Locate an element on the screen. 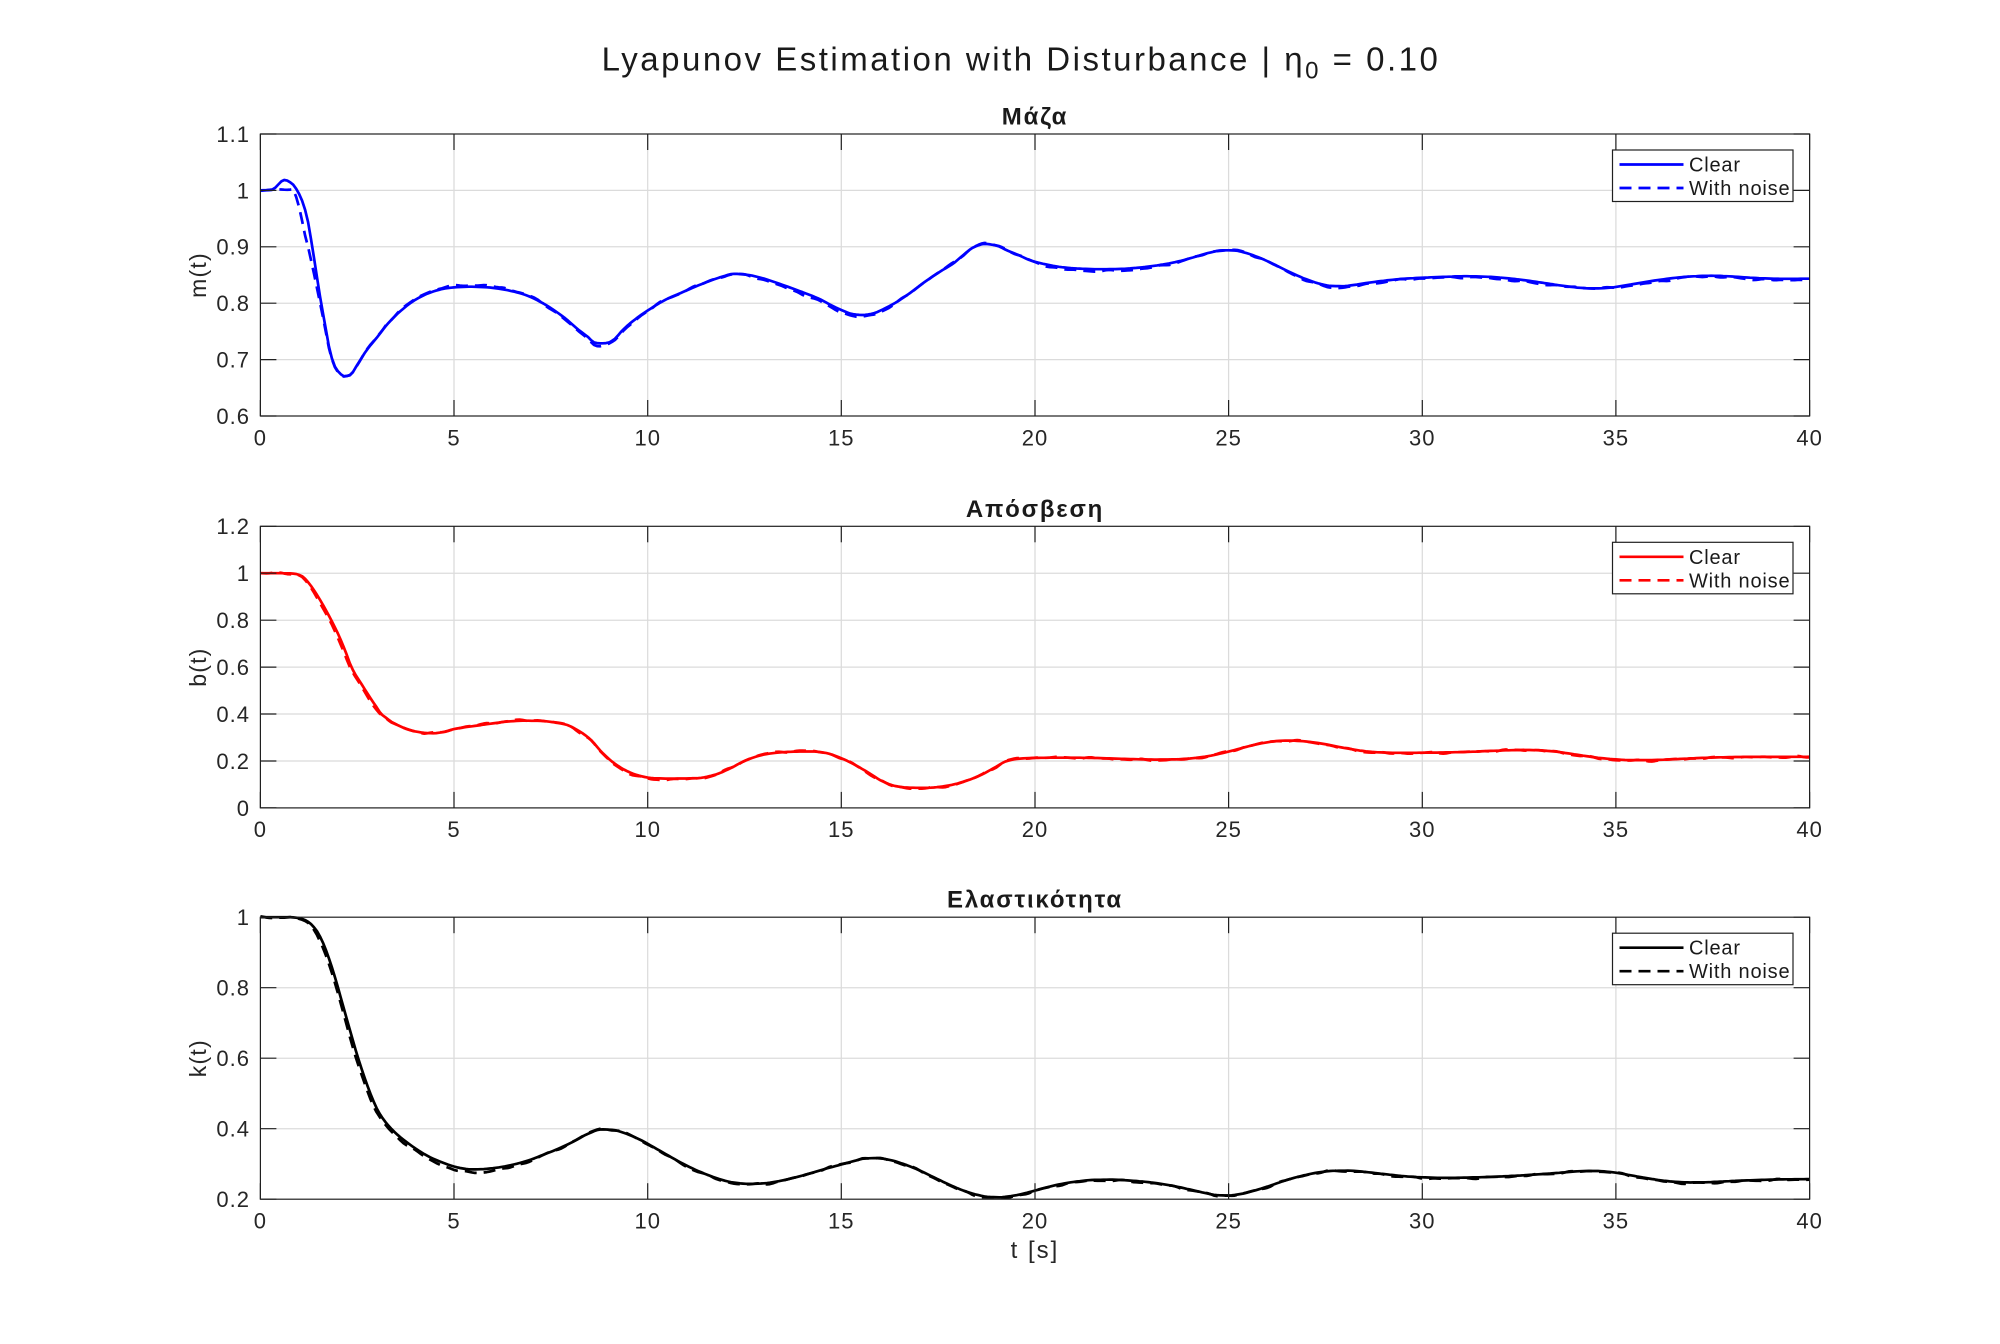  svg-text: Μάζα is located at coordinates (1035, 117).